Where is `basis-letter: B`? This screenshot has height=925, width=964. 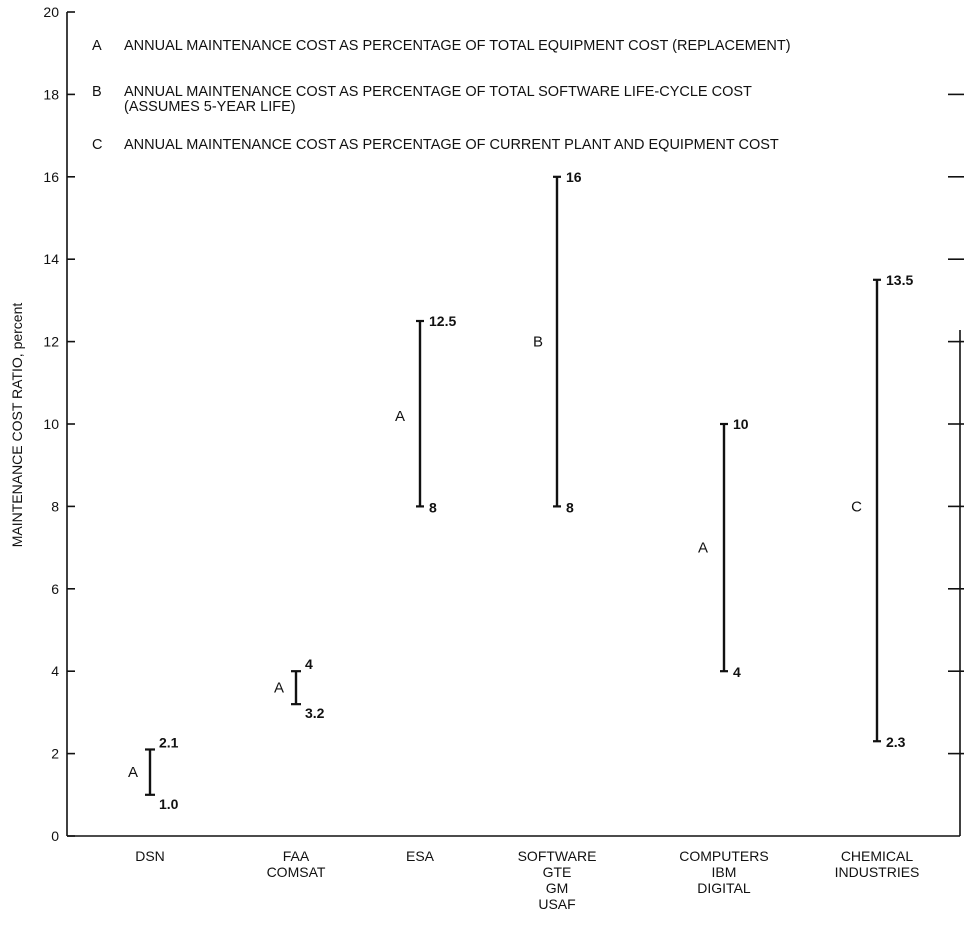 basis-letter: B is located at coordinates (538, 342).